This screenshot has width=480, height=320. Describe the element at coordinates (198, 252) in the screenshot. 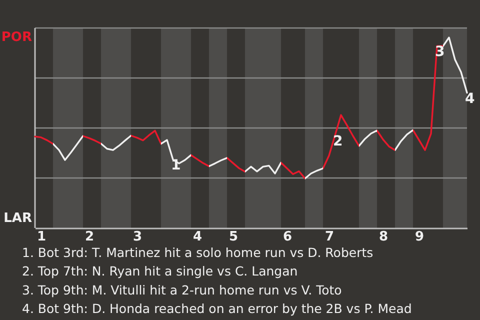

I see `text: 1. Bot 3rd: T. Martinez hit a solo home run vs D. Roberts` at that location.